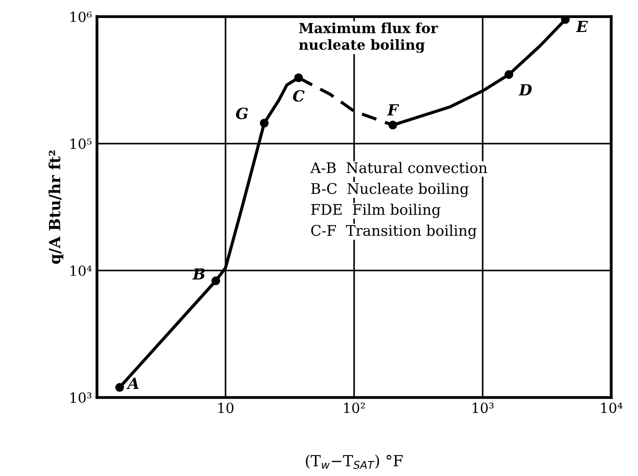 The width and height of the screenshot is (638, 476). Describe the element at coordinates (394, 231) in the screenshot. I see `annotation: C-F Transition boiling` at that location.